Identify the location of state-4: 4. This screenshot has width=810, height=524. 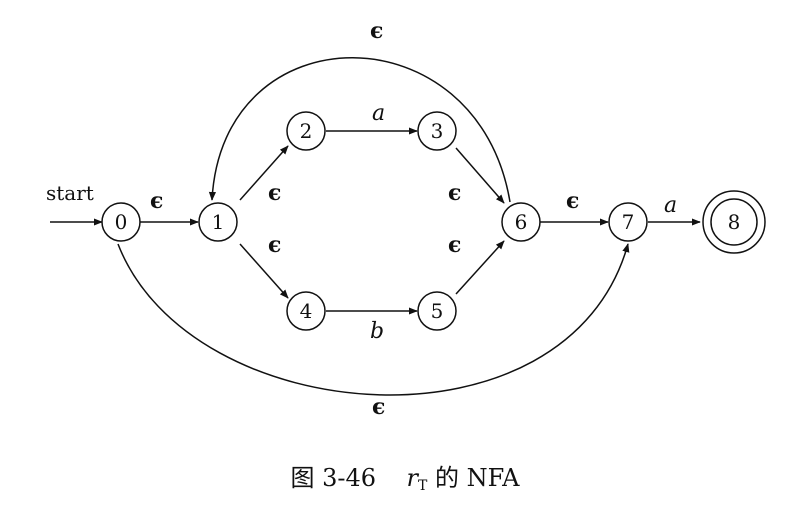
(306, 311).